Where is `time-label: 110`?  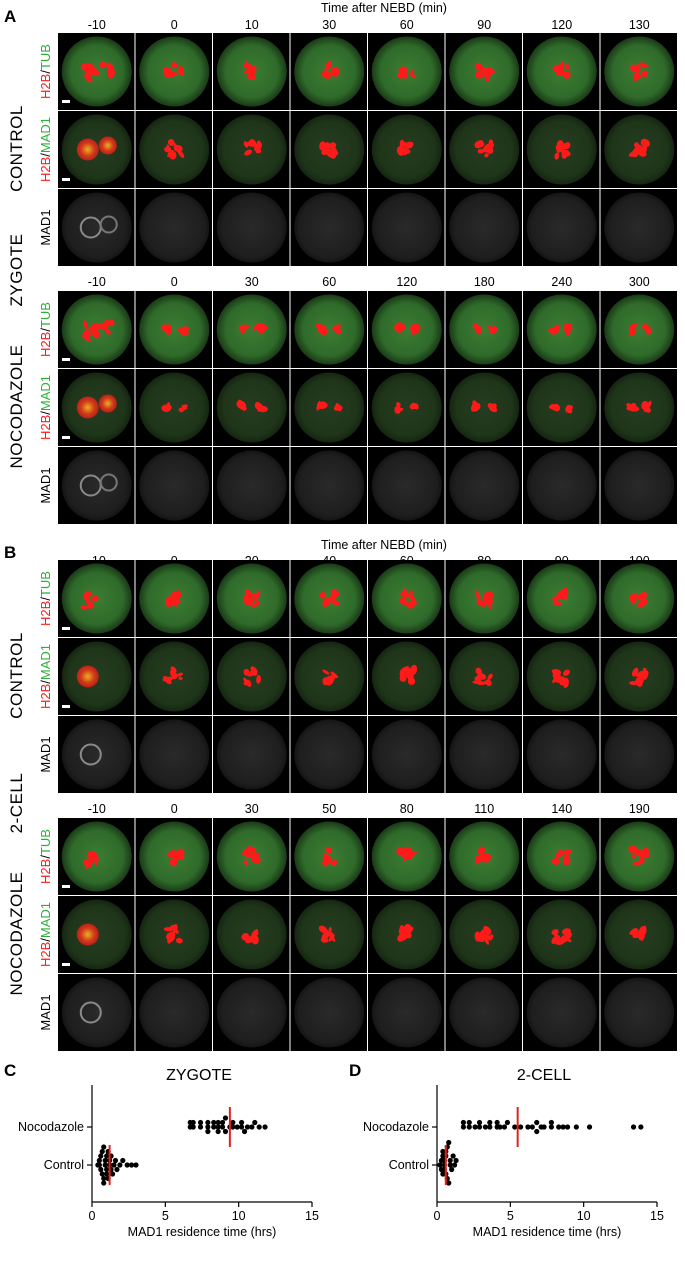 time-label: 110 is located at coordinates (484, 809).